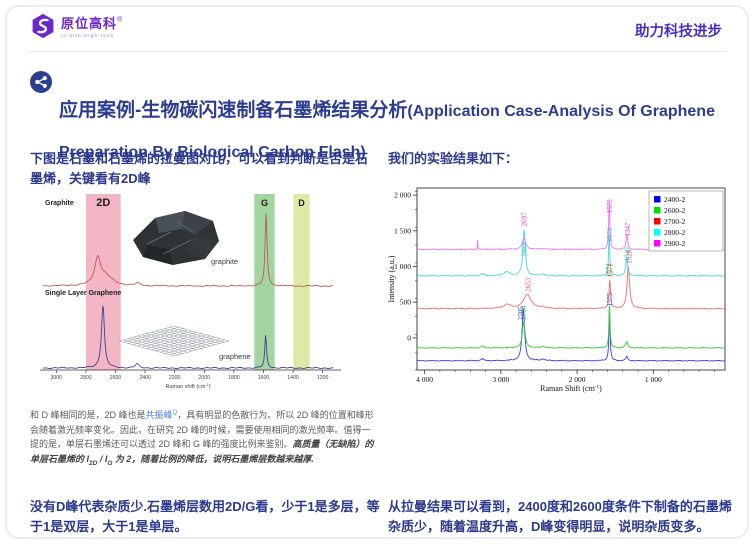 This screenshot has height=544, width=754. Describe the element at coordinates (402, 230) in the screenshot. I see `svg-text: 1 500` at that location.